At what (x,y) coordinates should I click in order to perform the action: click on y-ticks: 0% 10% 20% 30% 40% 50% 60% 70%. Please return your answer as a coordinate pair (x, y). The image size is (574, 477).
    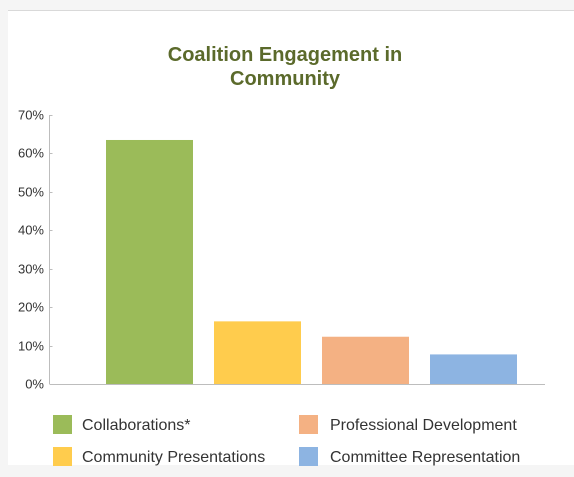
    Looking at the image, I should click on (35, 250).